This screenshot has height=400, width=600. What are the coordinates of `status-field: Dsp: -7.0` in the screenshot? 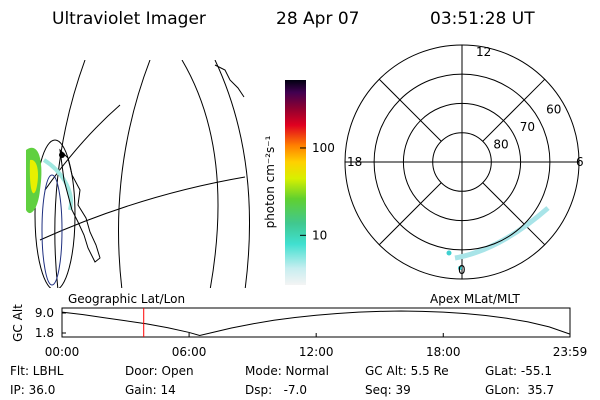 It's located at (276, 390).